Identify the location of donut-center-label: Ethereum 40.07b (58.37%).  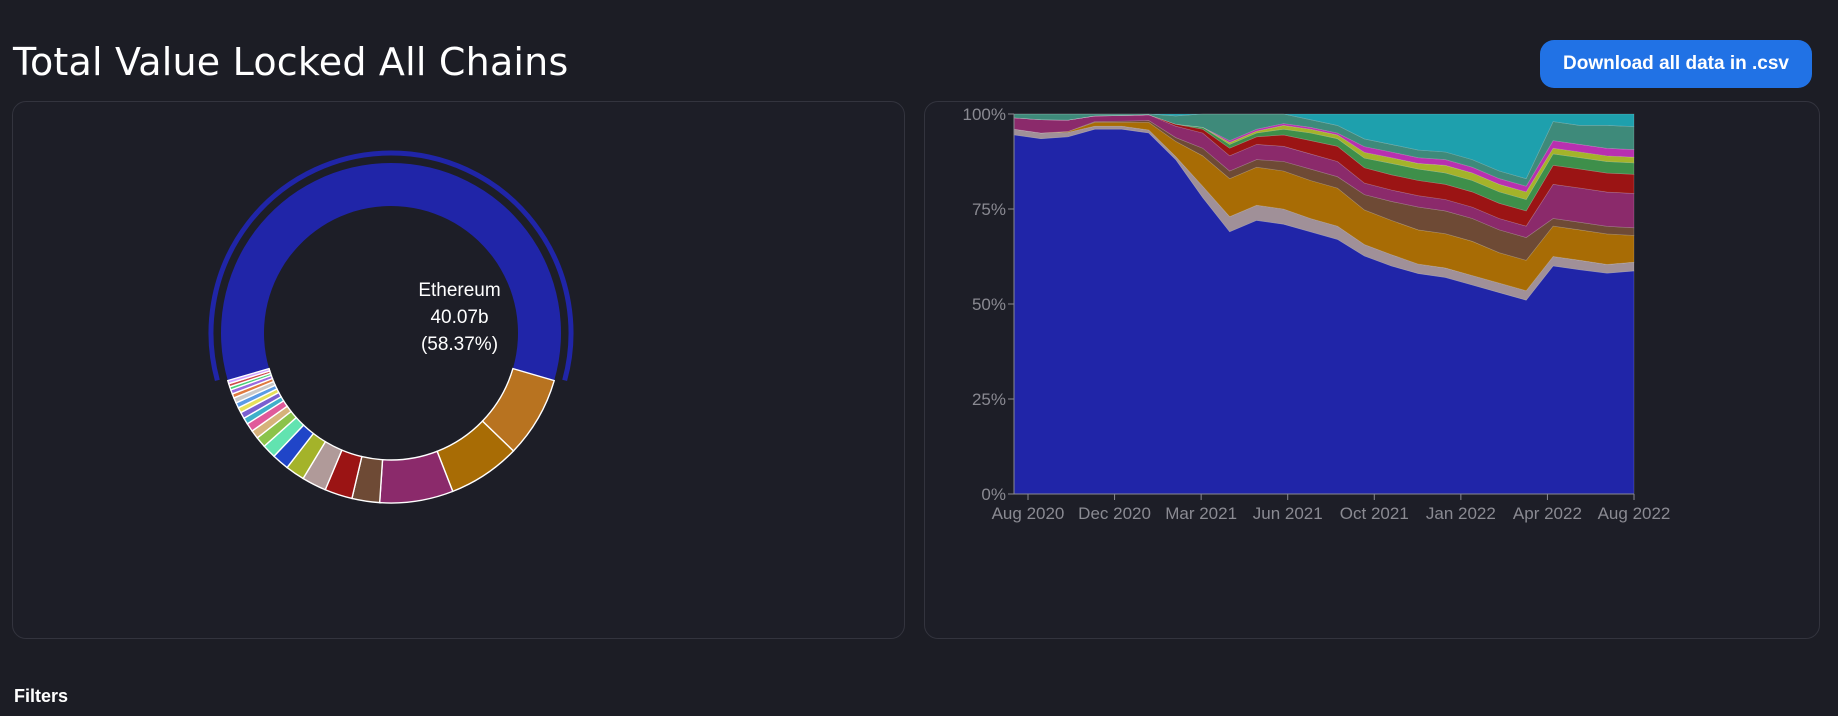
(458, 317).